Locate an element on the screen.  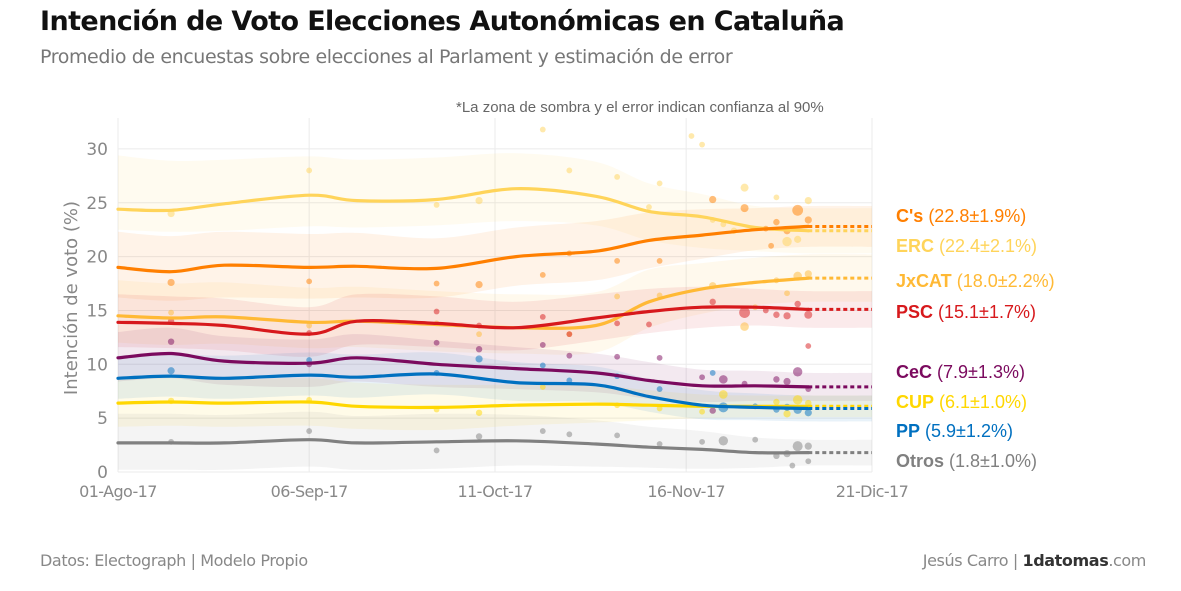
x-tick-label: 16-Nov-17 is located at coordinates (686, 491).